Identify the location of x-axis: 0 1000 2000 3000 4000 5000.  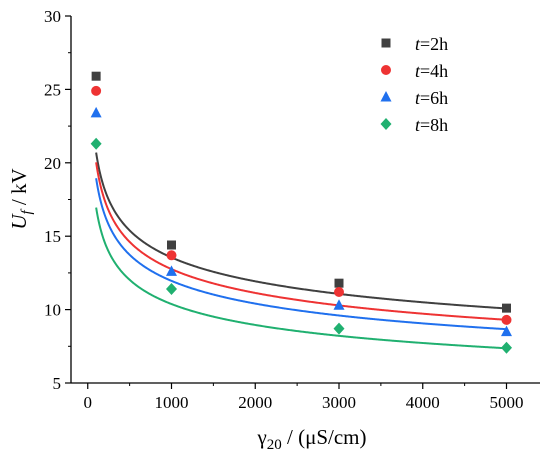
(304, 397).